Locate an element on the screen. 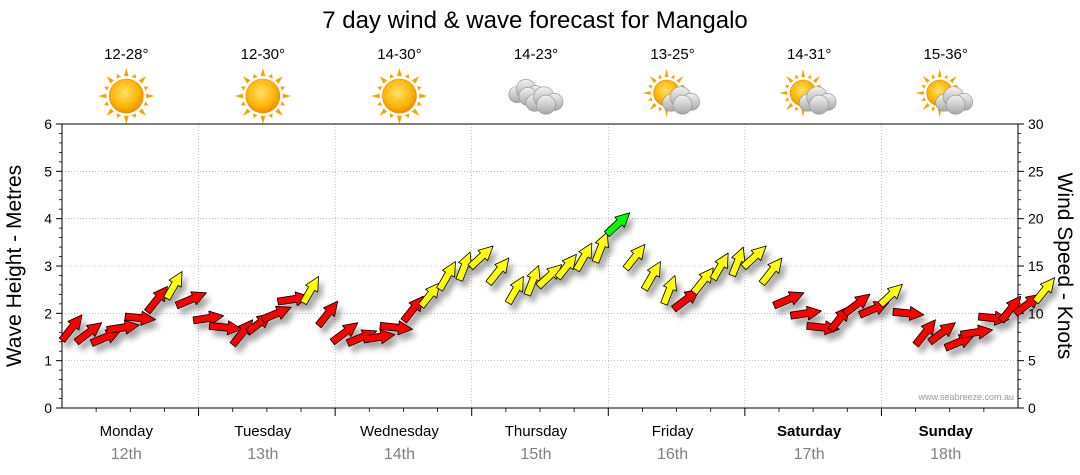  y-left-tick-label: 2 is located at coordinates (48, 313).